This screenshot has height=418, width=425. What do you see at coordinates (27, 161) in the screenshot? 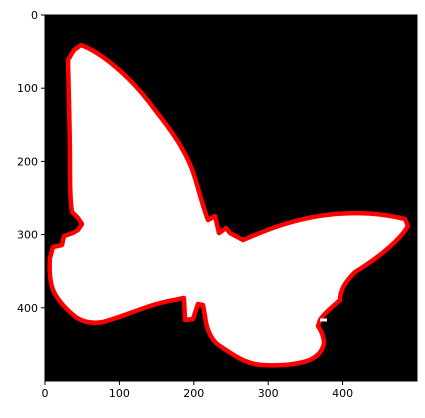
I see `y-tick-label: 200` at bounding box center [27, 161].